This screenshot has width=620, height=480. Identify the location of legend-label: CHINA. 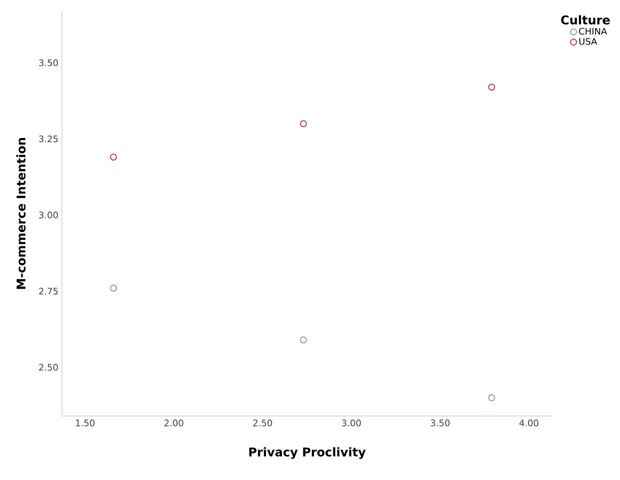
(593, 31).